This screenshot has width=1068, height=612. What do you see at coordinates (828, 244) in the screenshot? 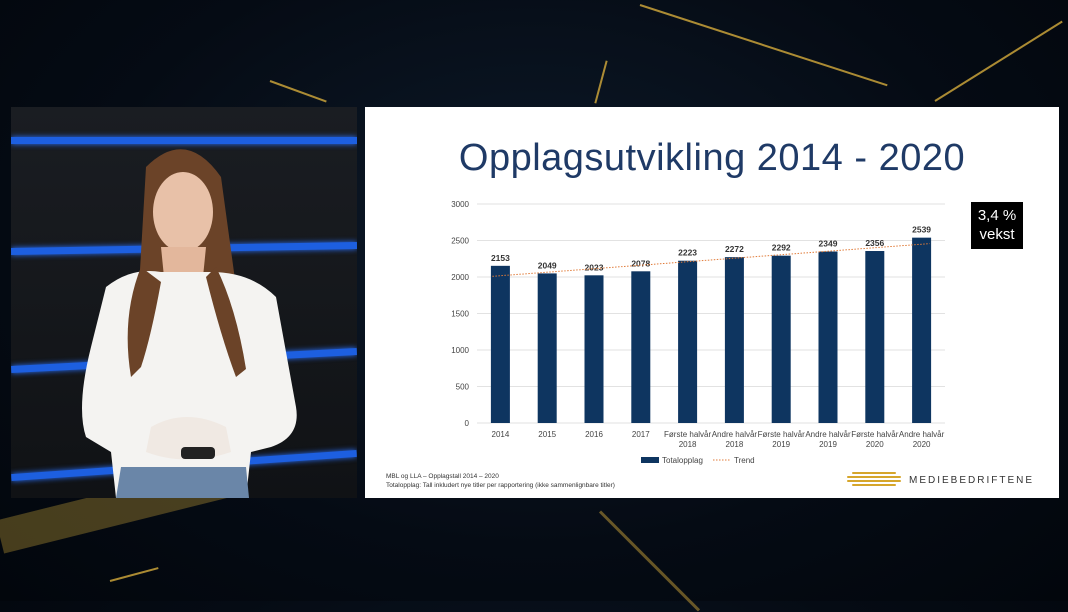
I see `data-label: 2349` at bounding box center [828, 244].